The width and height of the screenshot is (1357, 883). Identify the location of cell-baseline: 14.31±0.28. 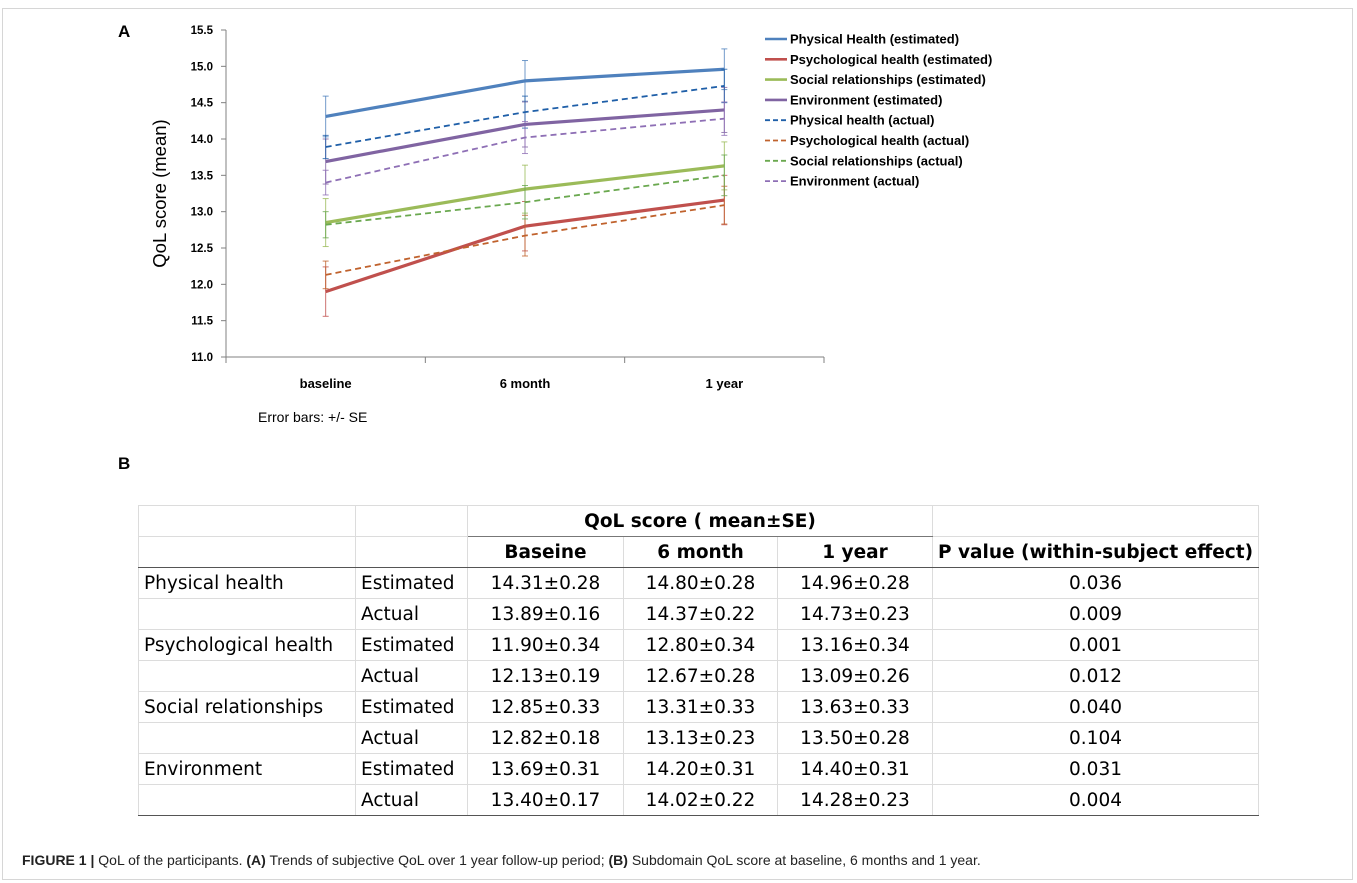
(545, 583).